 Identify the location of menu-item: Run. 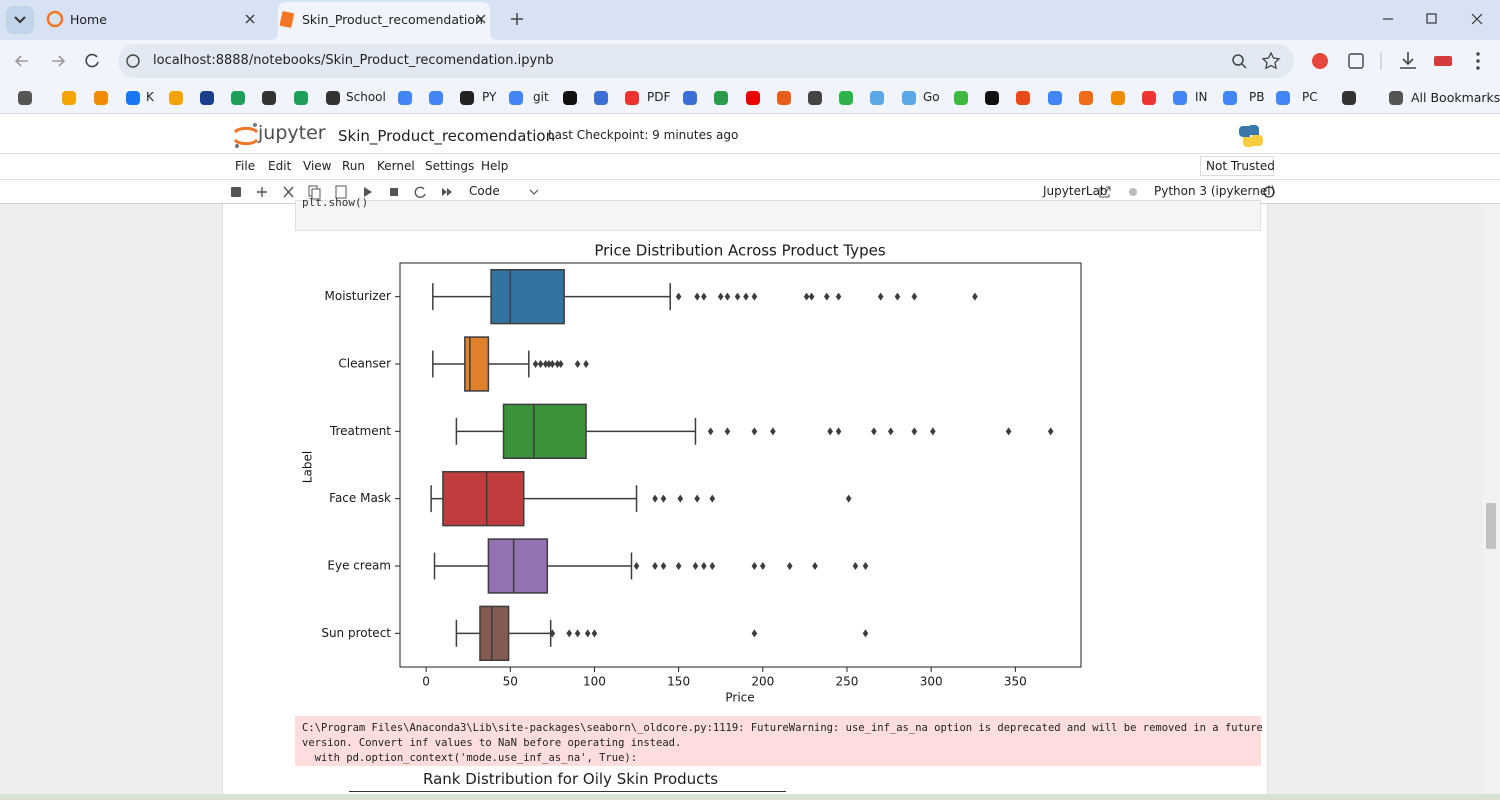
(354, 166).